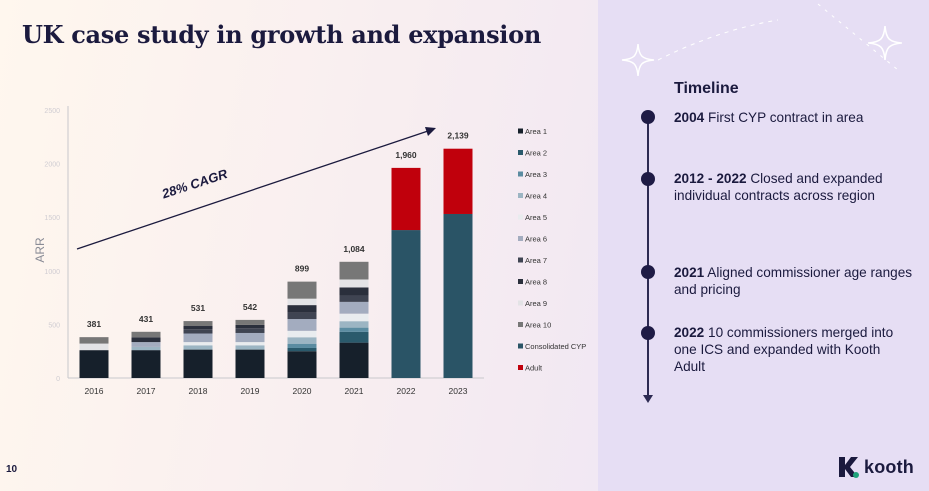  Describe the element at coordinates (52, 218) in the screenshot. I see `y-tick-label: 1500` at that location.